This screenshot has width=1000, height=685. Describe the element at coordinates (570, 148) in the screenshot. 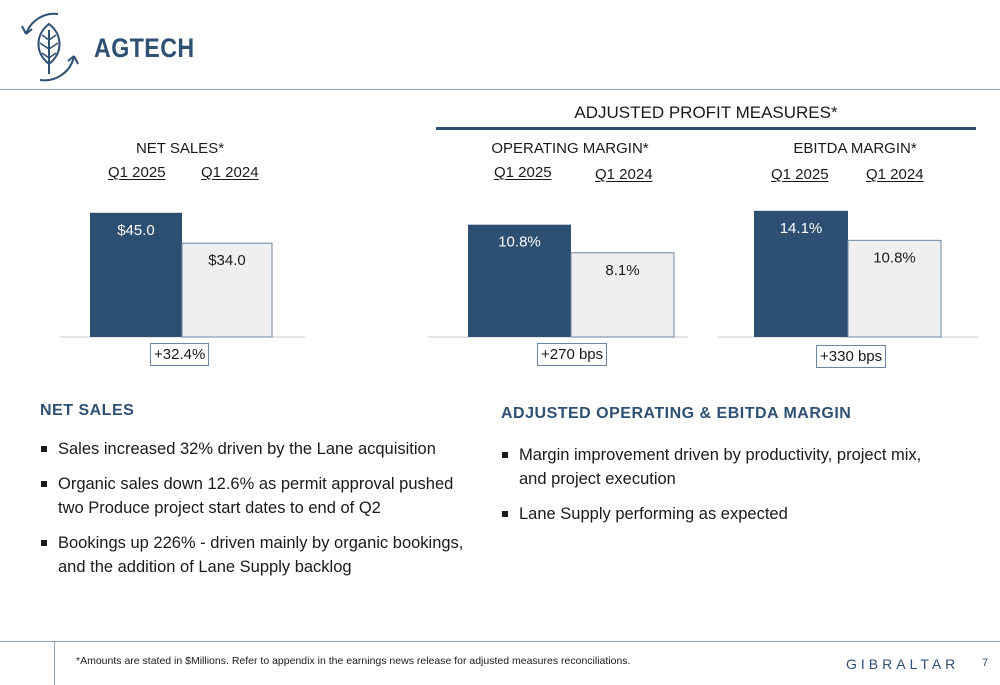

I see `operating-margin-chart-title: OPERATING MARGIN*` at that location.